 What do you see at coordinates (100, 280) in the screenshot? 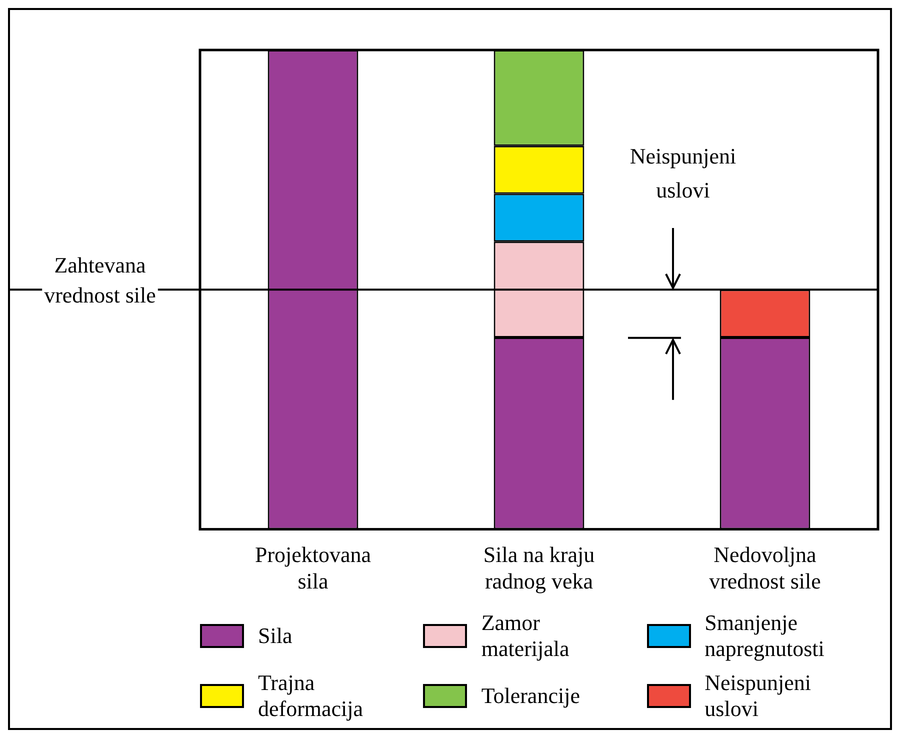
I see `ref-line-label: Zahtevana vrednost sile` at bounding box center [100, 280].